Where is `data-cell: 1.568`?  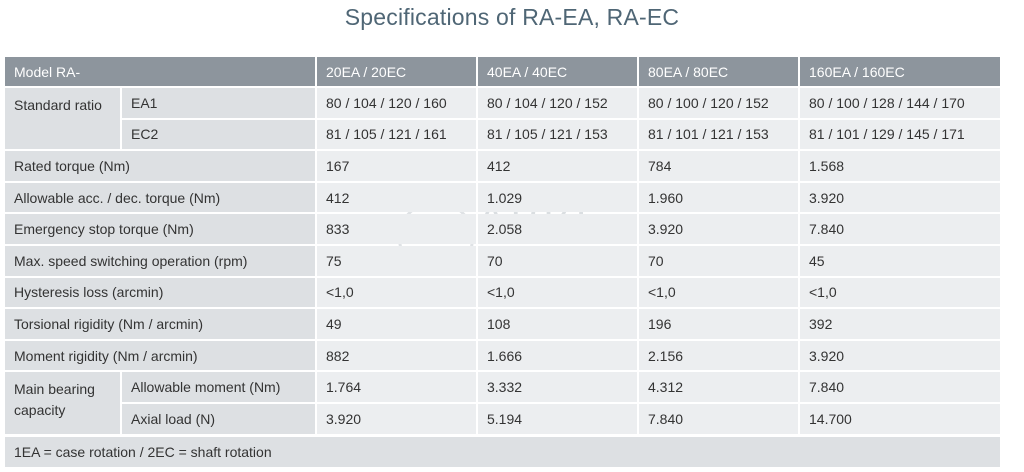 data-cell: 1.568 is located at coordinates (900, 166).